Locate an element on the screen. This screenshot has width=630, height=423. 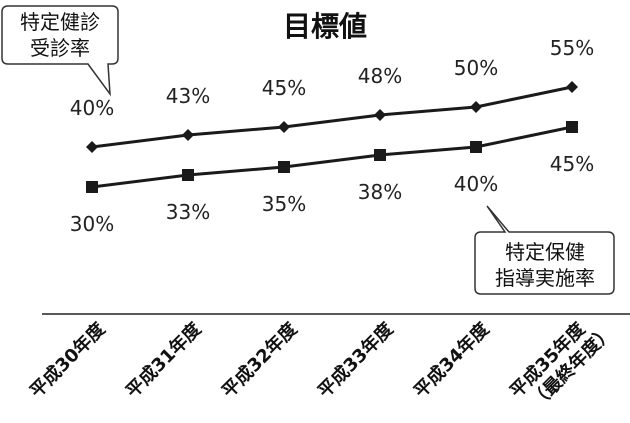
category-label: 平成31年度 is located at coordinates (163, 359).